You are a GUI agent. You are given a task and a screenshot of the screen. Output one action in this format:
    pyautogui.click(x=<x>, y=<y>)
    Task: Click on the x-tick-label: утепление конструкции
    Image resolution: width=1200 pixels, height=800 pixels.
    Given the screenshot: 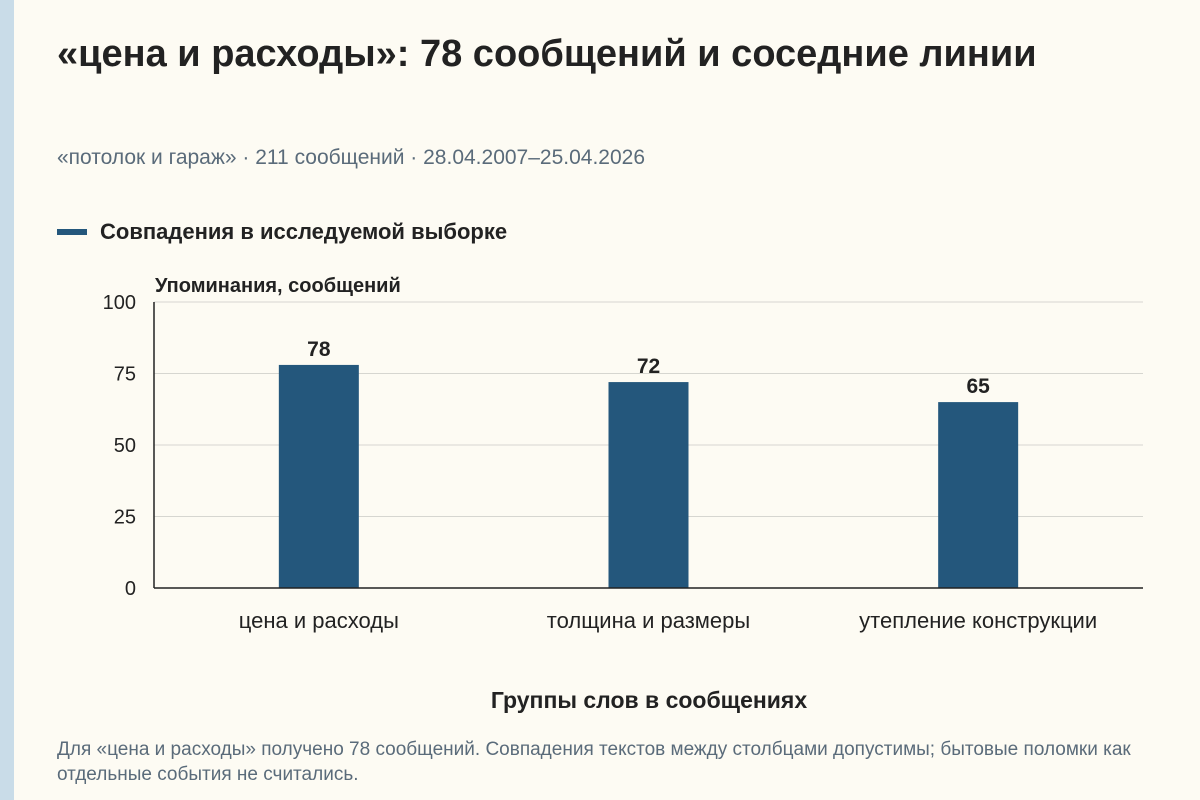 What is the action you would take?
    pyautogui.click(x=978, y=620)
    